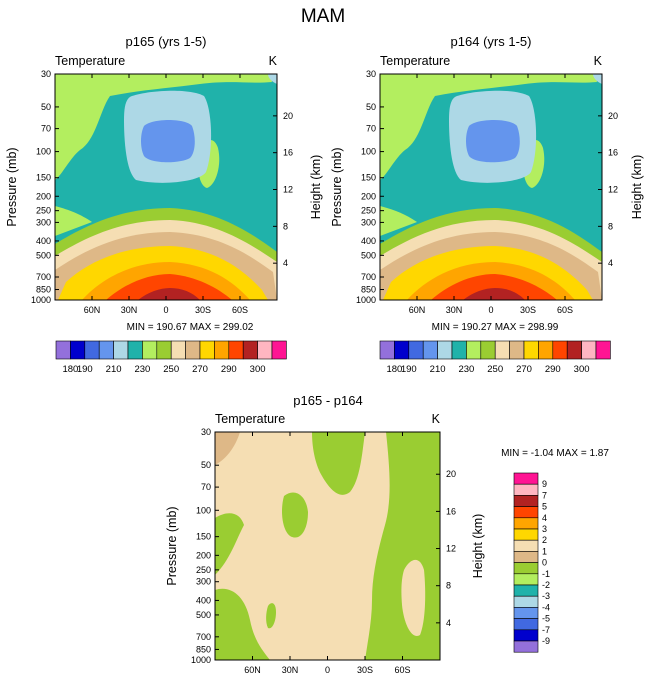 This screenshot has width=647, height=683. Describe the element at coordinates (43, 178) in the screenshot. I see `y-tick-label: 150` at that location.